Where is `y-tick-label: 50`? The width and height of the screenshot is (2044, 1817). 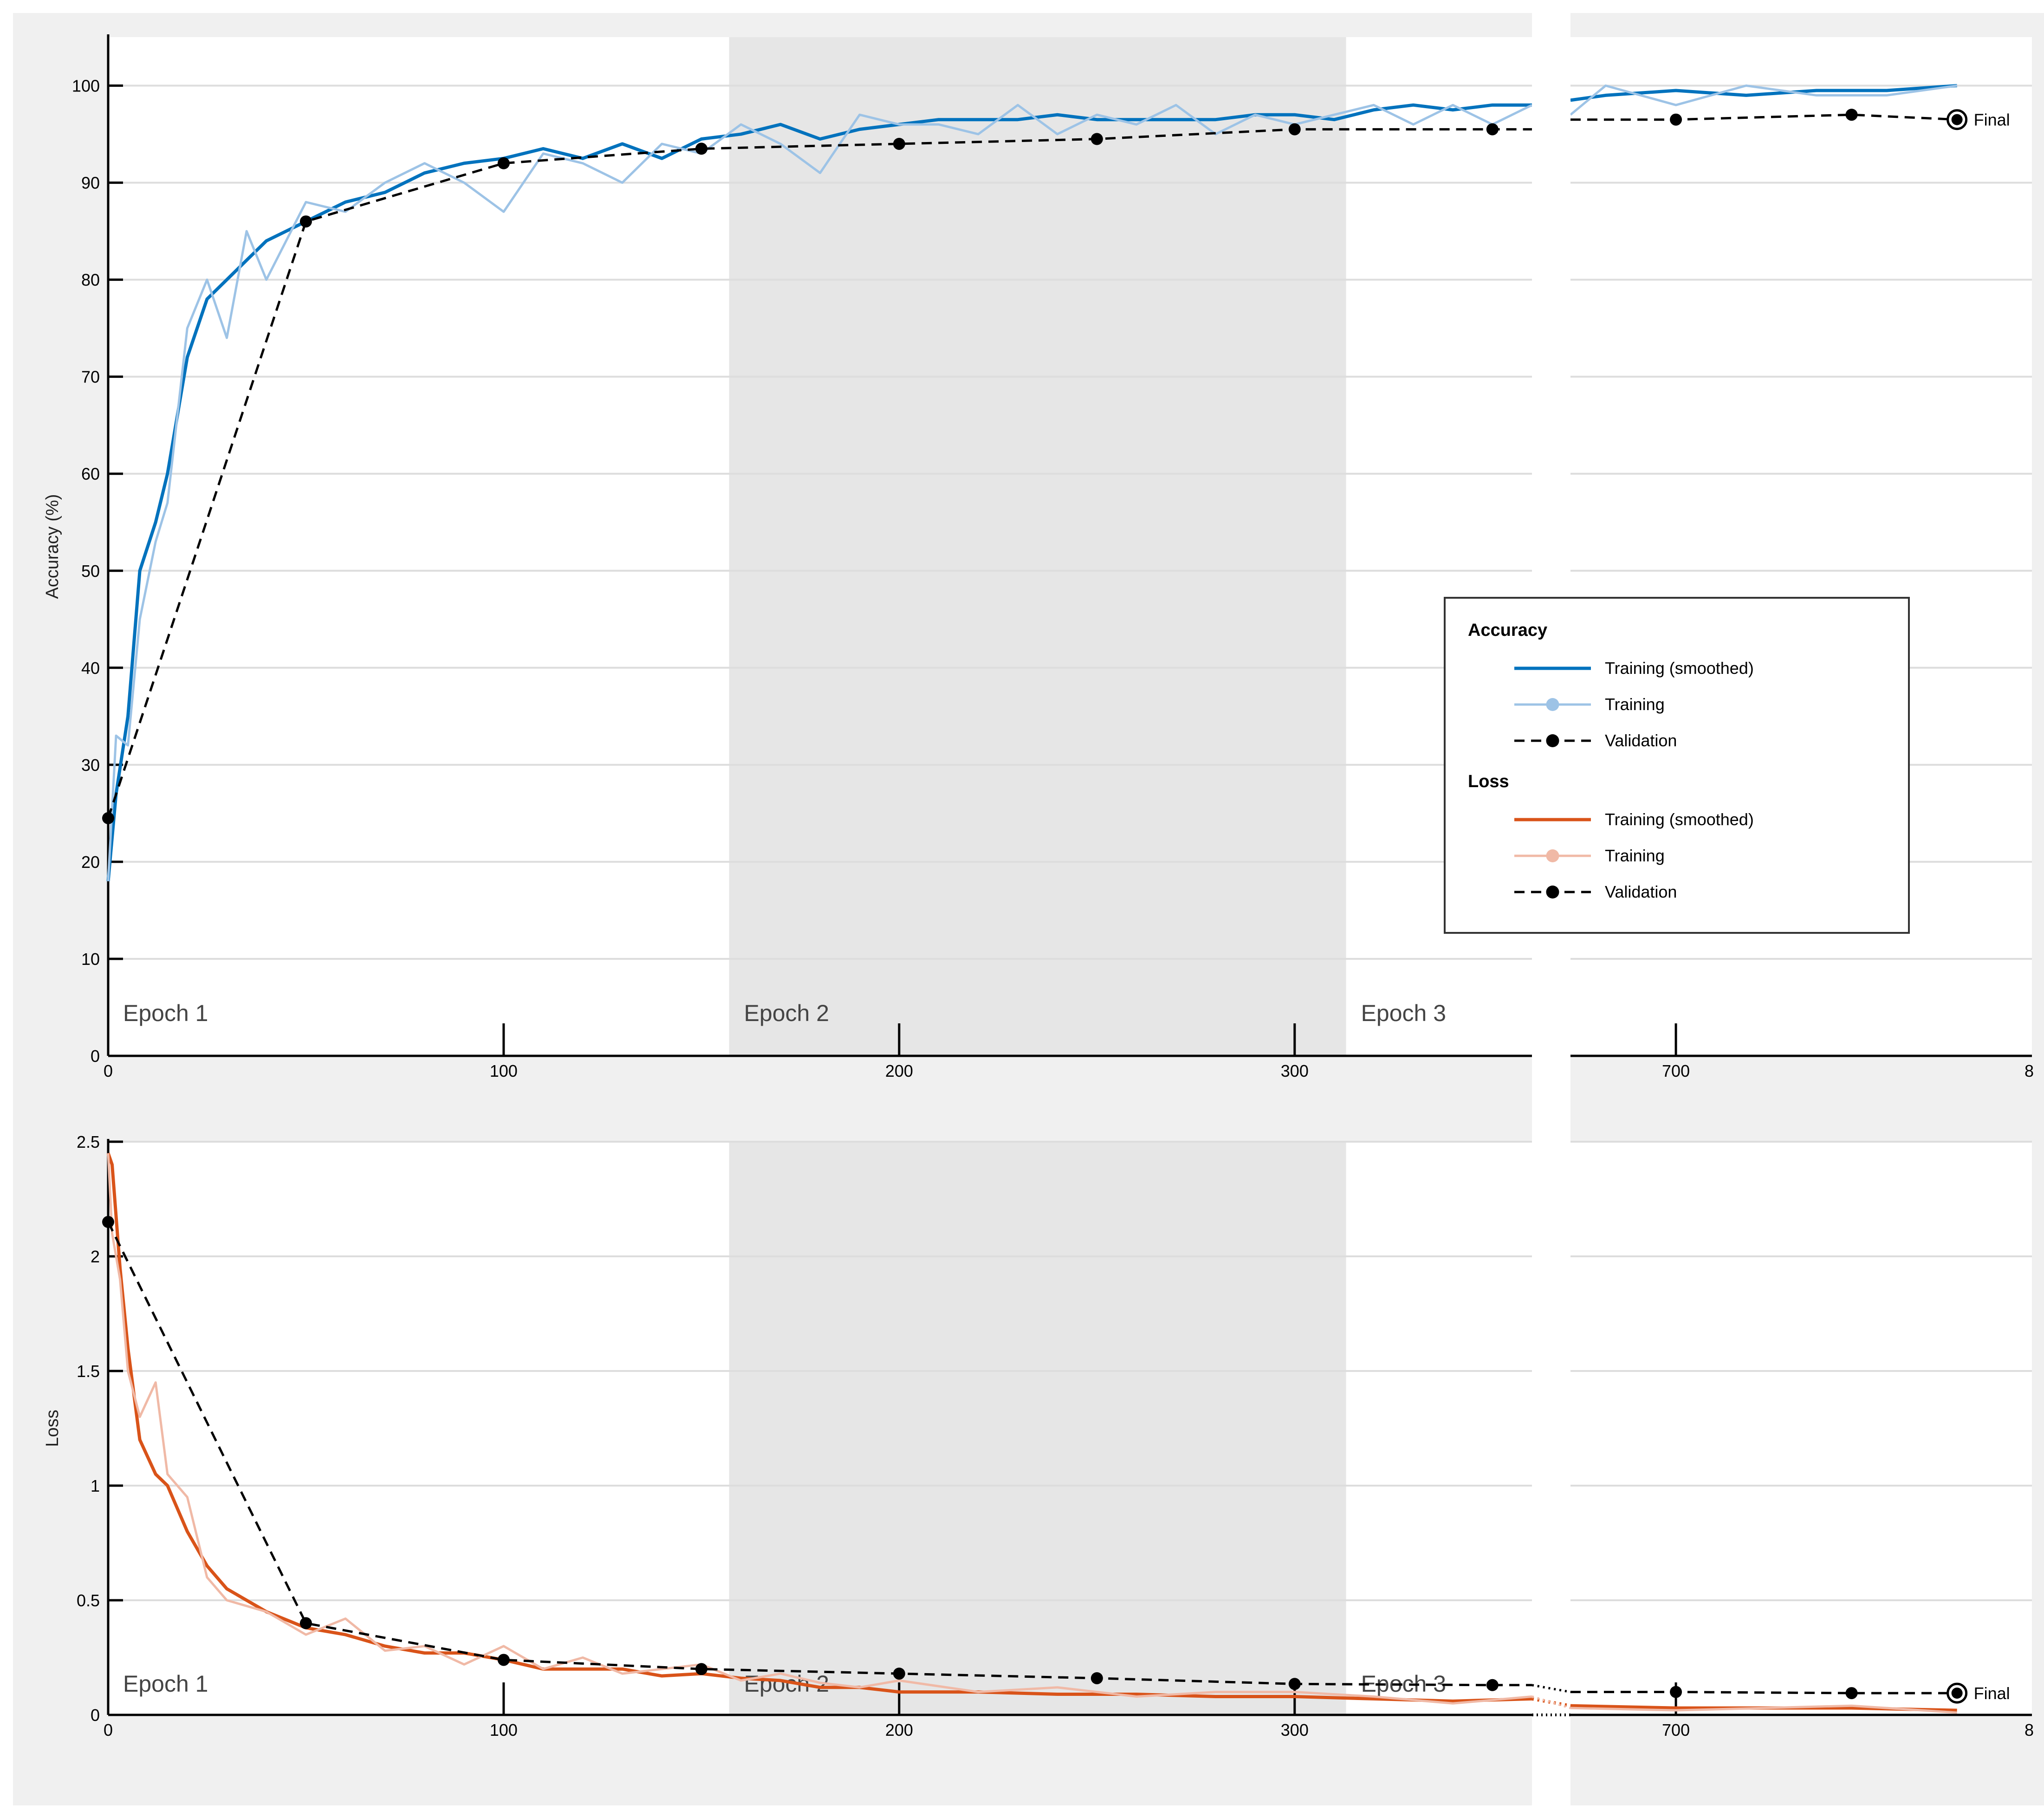 y-tick-label: 50 is located at coordinates (90, 572).